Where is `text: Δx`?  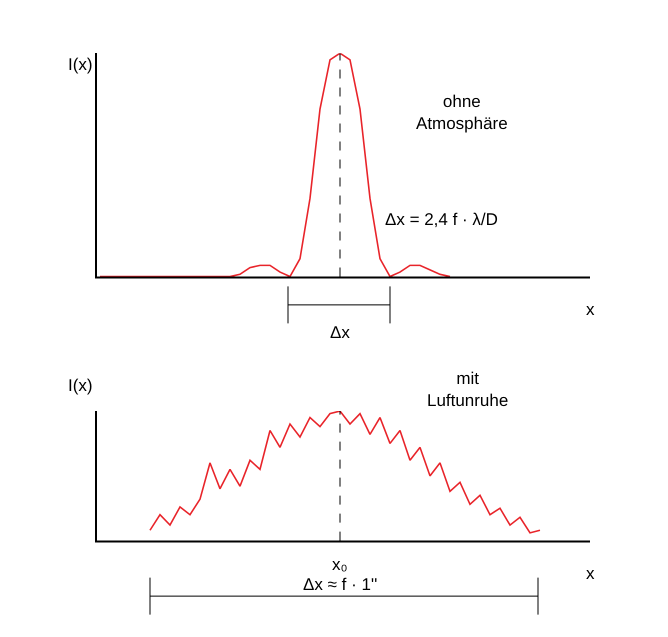 text: Δx is located at coordinates (340, 332).